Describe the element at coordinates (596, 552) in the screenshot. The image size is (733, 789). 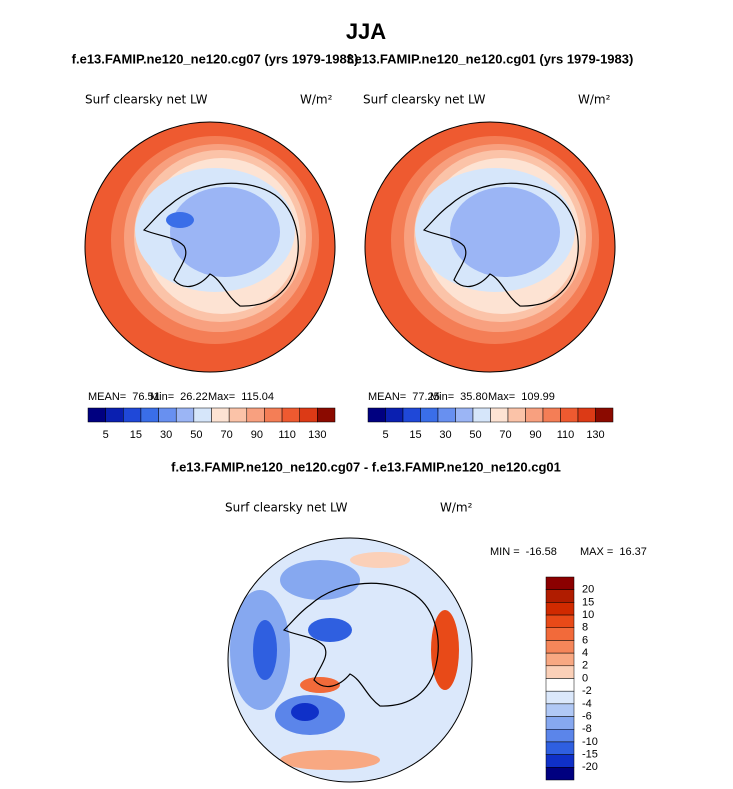
I see `stat-label: MAX =` at that location.